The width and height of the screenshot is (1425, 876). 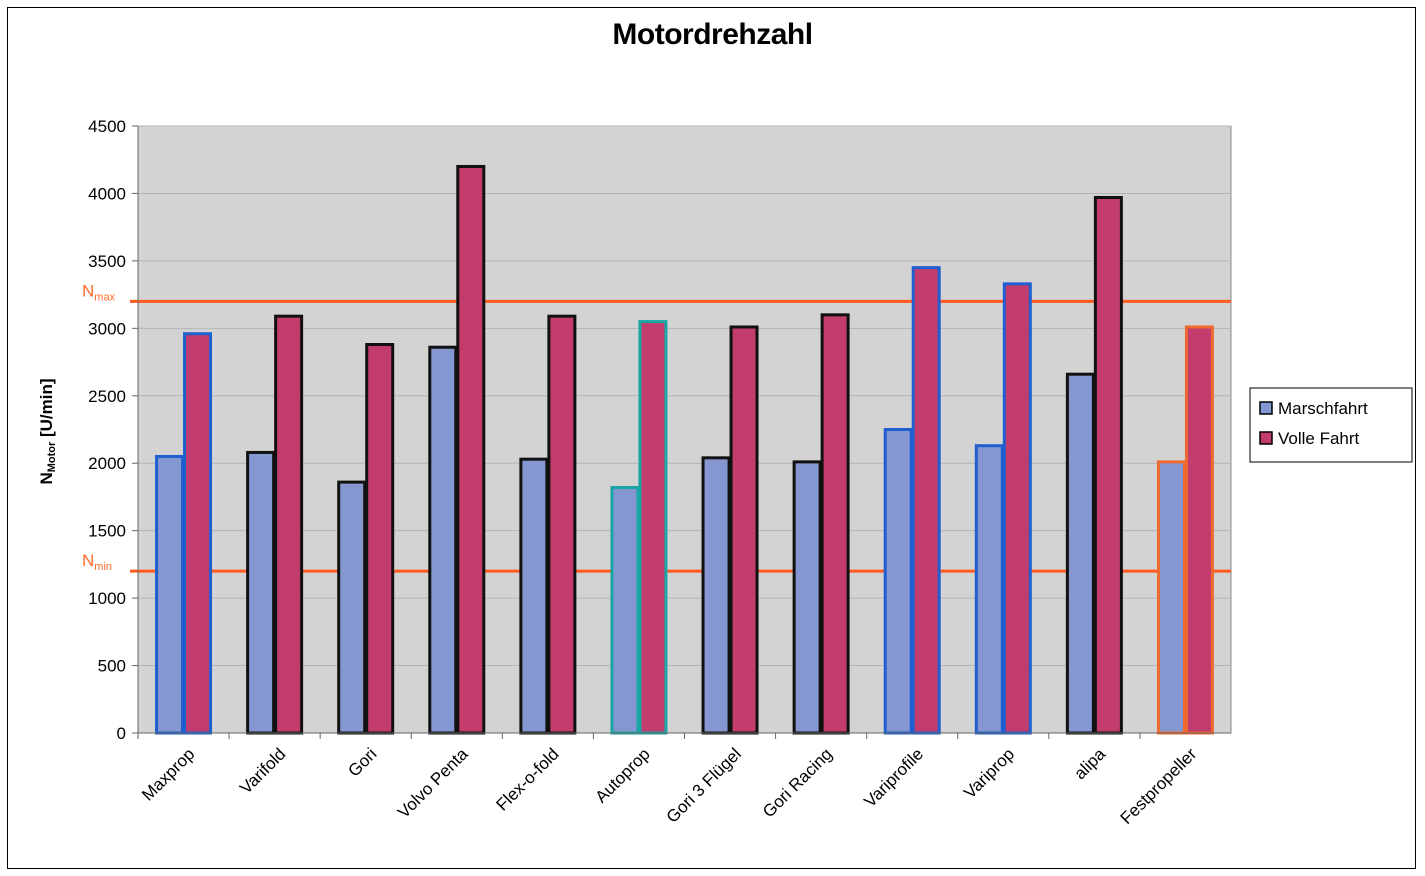 What do you see at coordinates (47, 431) in the screenshot?
I see `y-axis-label: NMotor [U/min]` at bounding box center [47, 431].